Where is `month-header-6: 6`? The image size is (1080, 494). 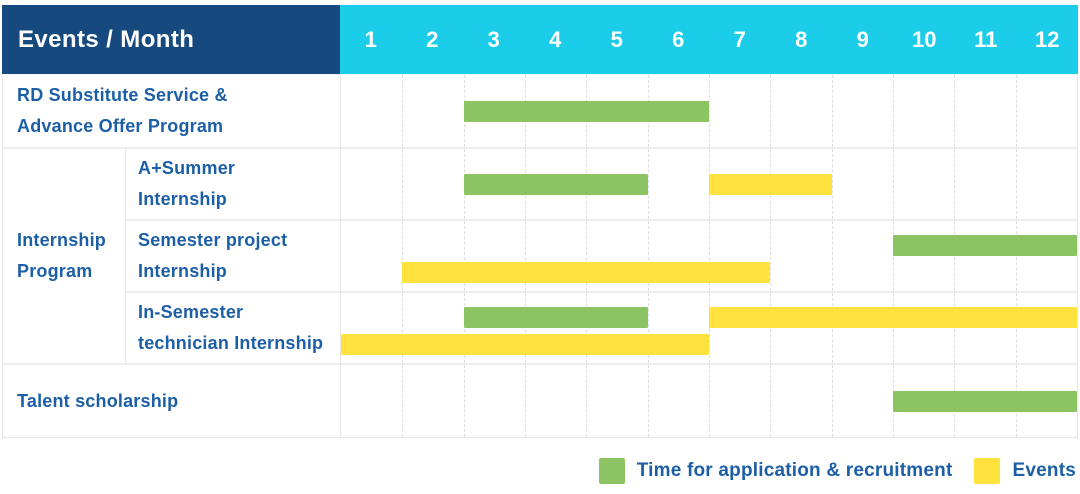 month-header-6: 6 is located at coordinates (678, 39).